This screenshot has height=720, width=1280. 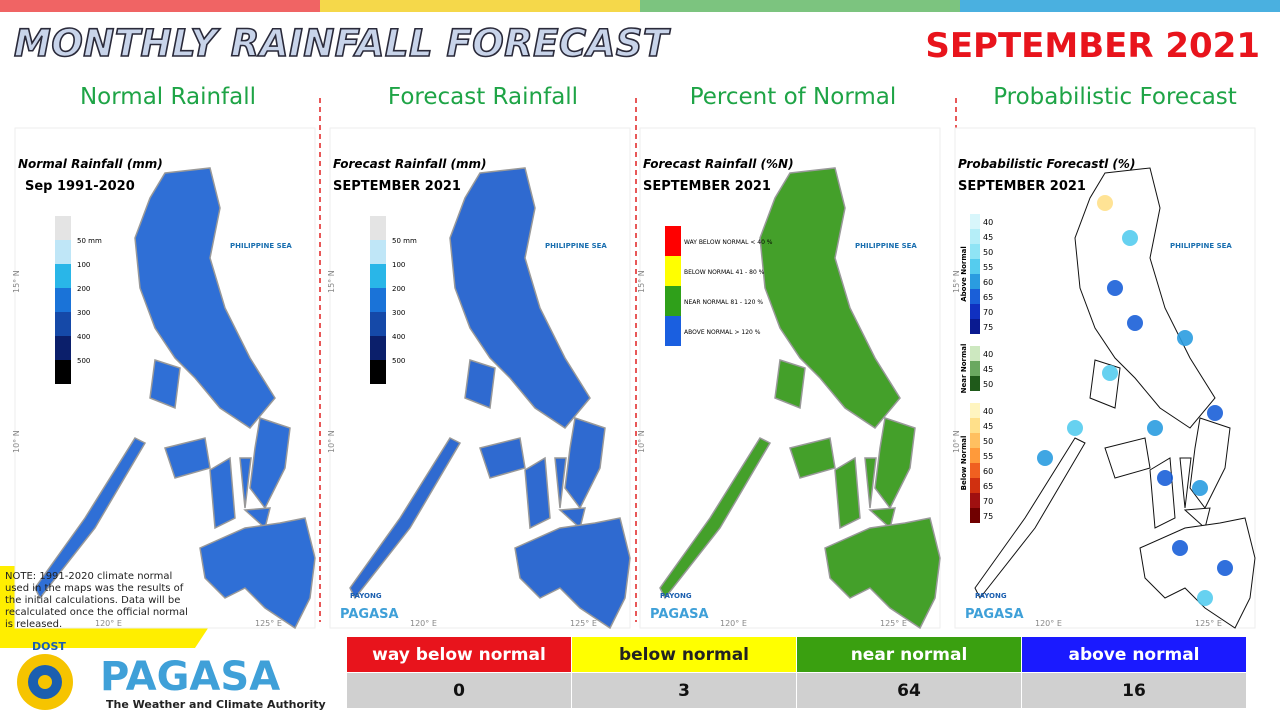 I want to click on map-title: Forecast Rainfall (mm), so click(x=410, y=164).